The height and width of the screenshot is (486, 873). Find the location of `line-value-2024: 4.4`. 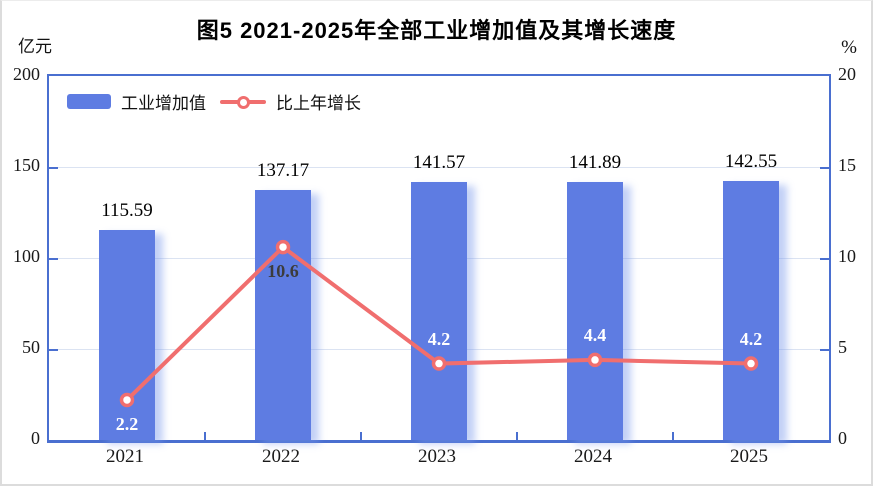

line-value-2024: 4.4 is located at coordinates (595, 334).